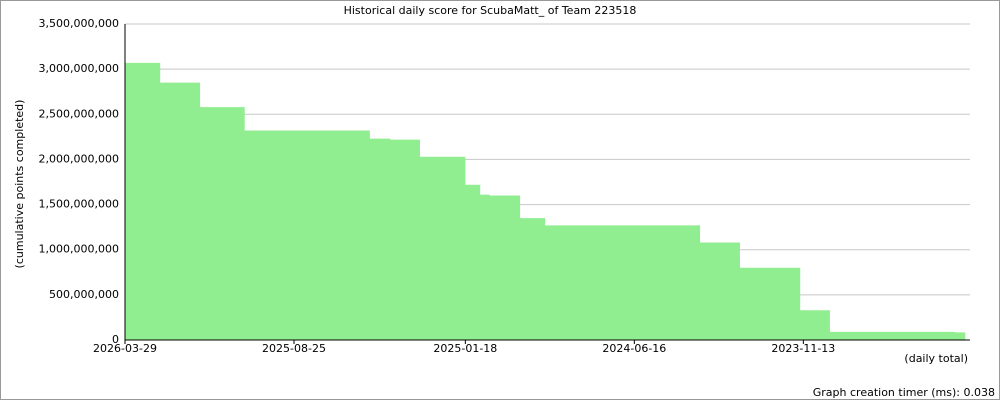 The image size is (1000, 400). I want to click on x-tick-label: 2024-06-16, so click(634, 348).